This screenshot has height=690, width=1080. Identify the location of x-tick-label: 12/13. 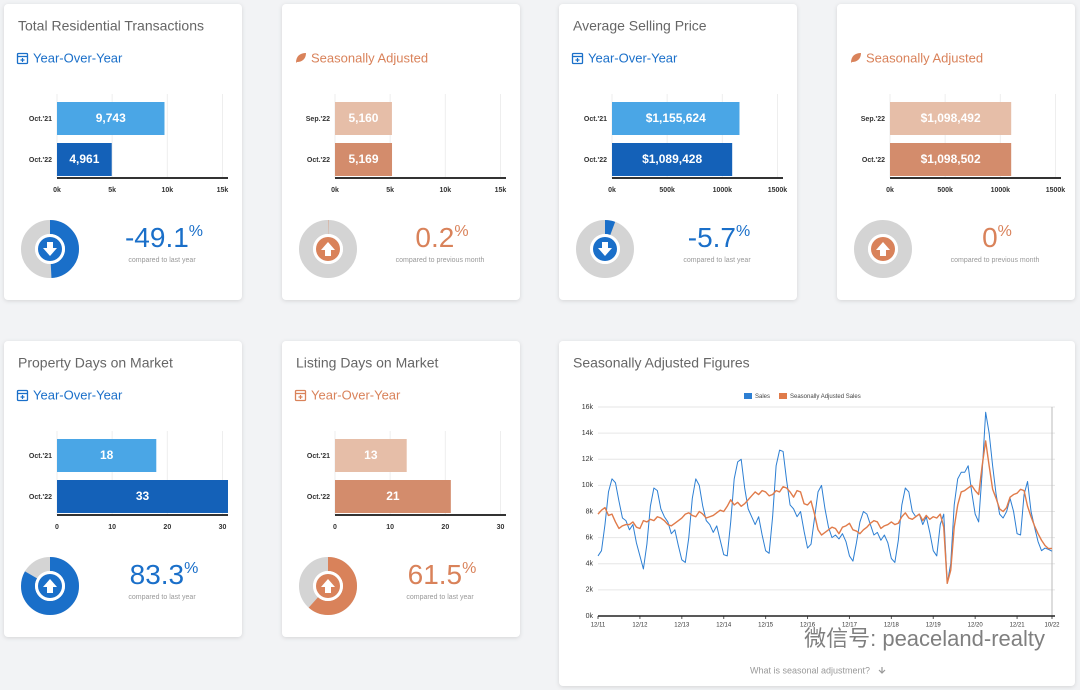
(682, 626).